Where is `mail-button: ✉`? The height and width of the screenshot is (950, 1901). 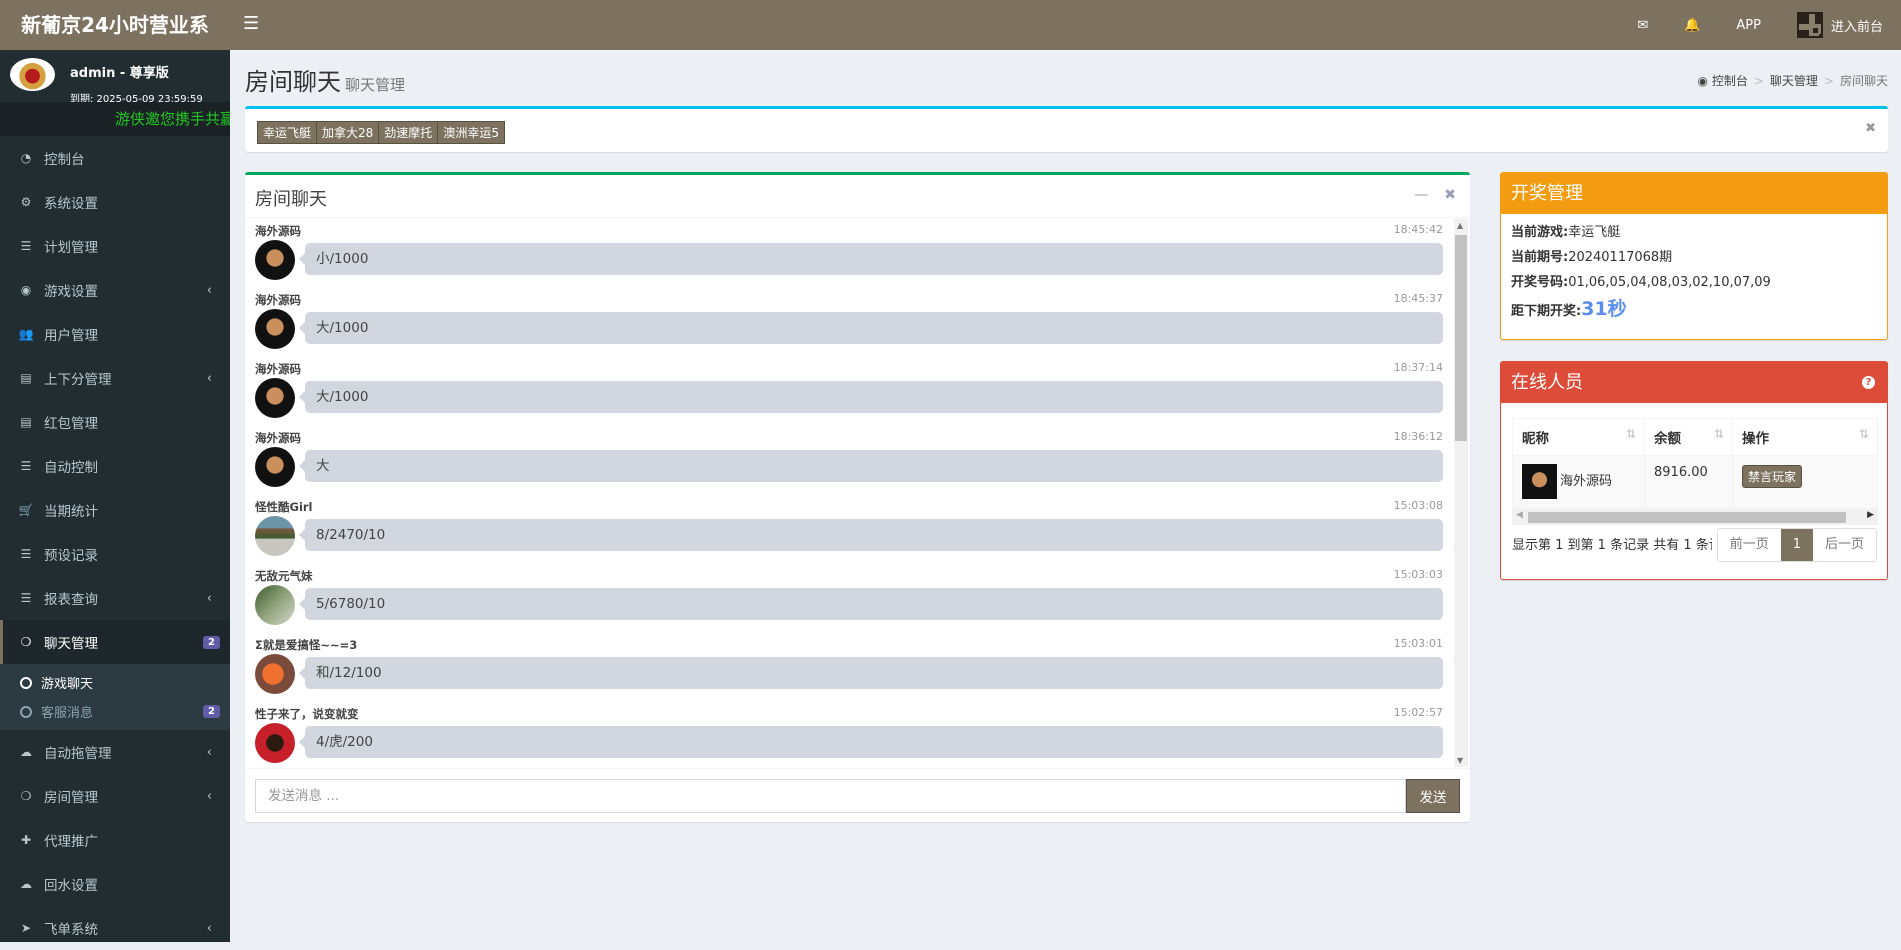
mail-button: ✉ is located at coordinates (1642, 25).